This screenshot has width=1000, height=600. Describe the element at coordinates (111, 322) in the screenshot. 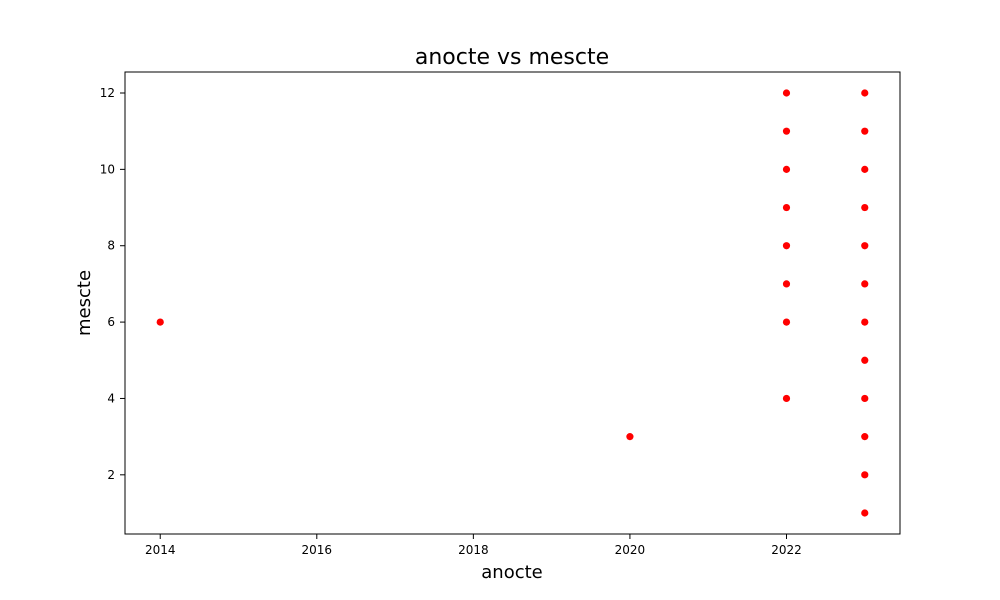

I see `y-tick-label: 6` at that location.